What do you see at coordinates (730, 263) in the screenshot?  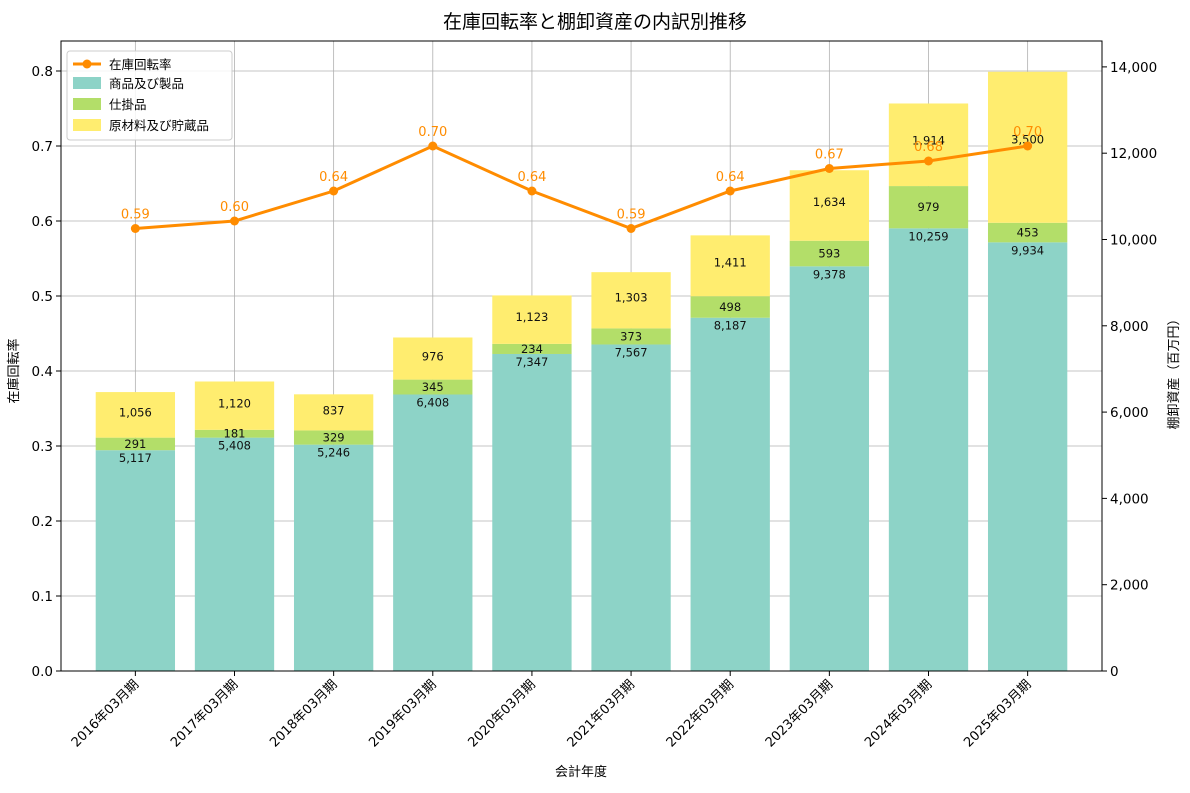 I see `bar-value-label: 1,411` at bounding box center [730, 263].